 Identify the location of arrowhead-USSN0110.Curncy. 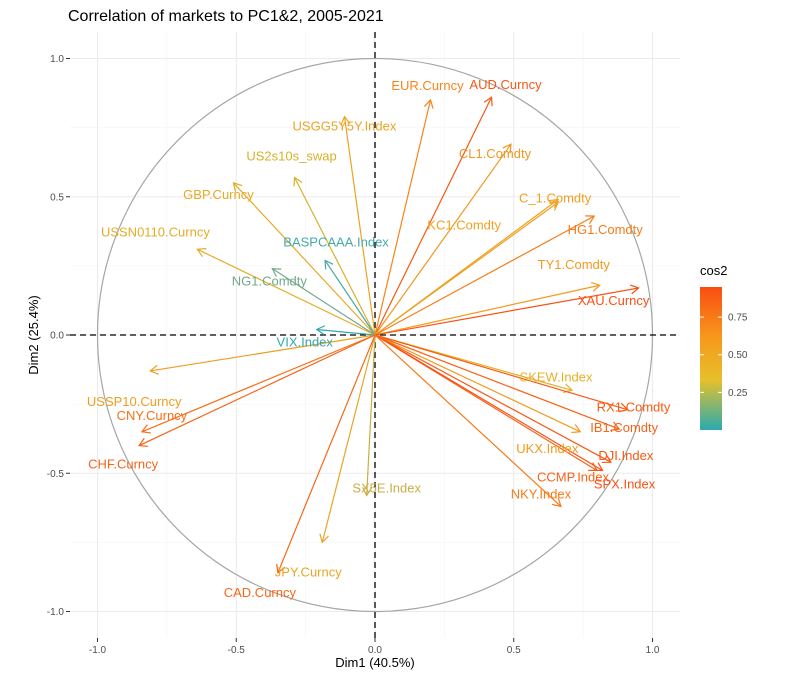
(201, 253).